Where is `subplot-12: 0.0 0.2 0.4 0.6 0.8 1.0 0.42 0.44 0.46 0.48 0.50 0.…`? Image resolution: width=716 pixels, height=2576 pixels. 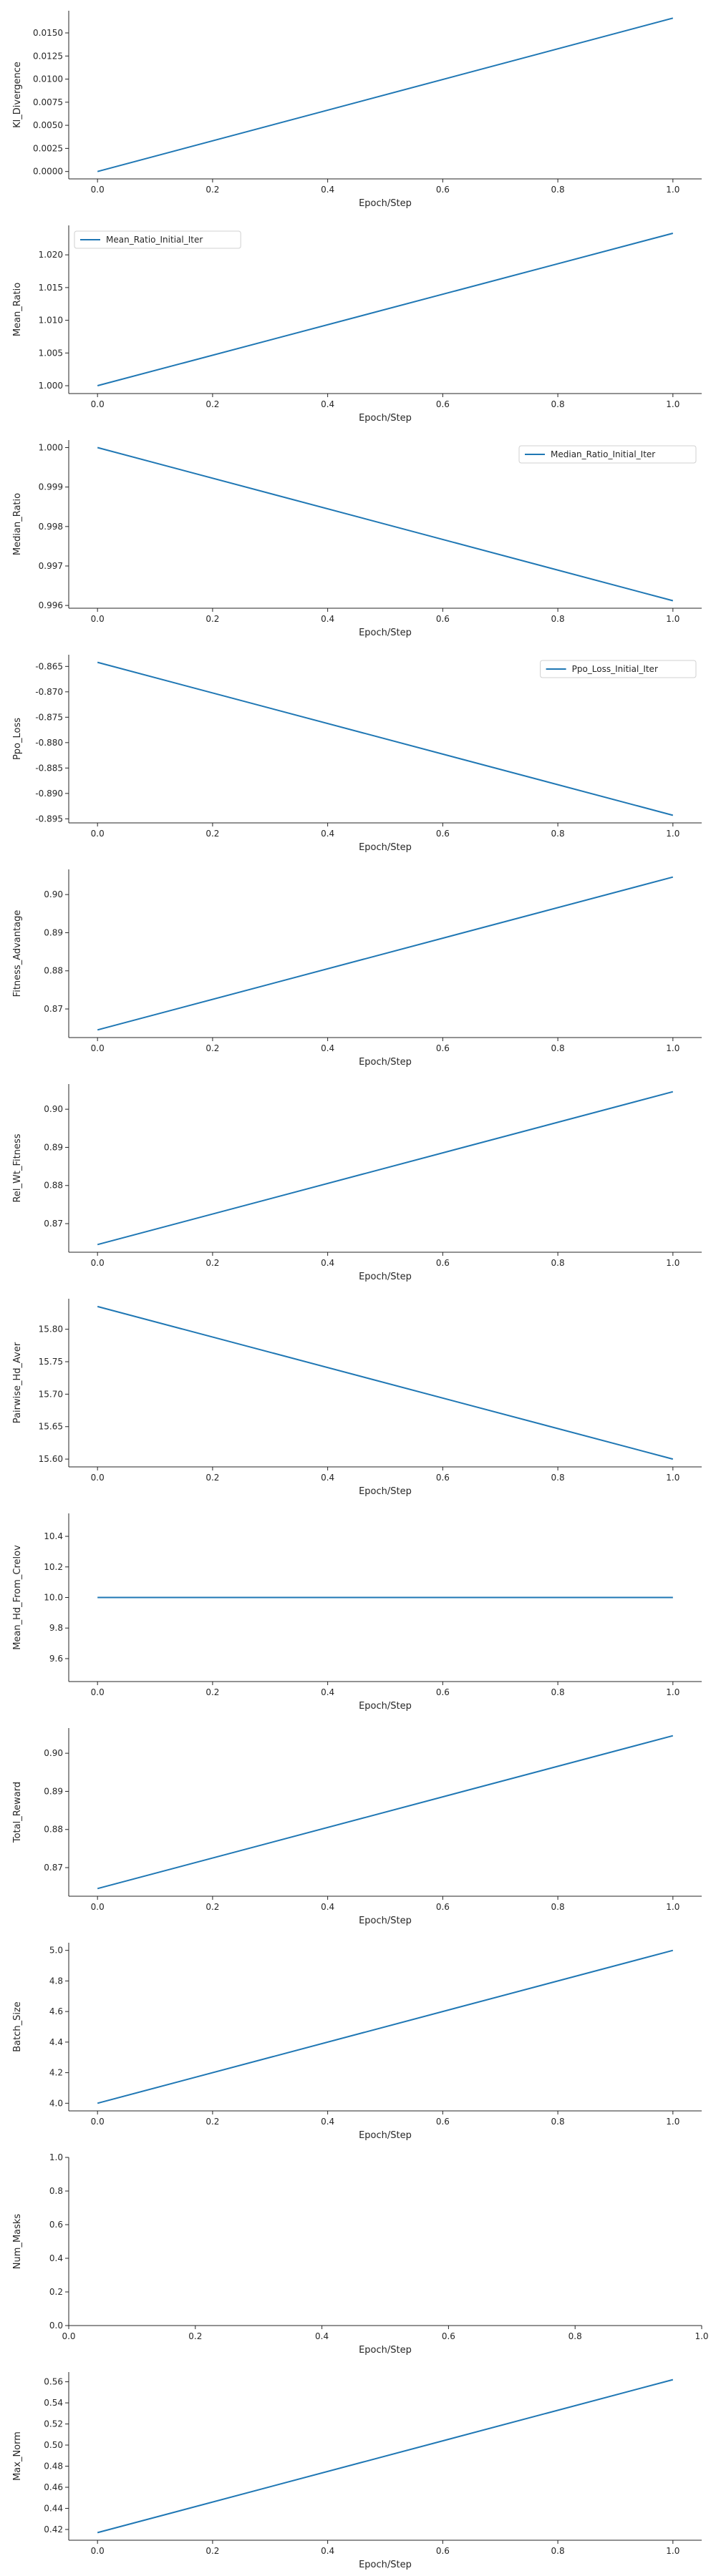 subplot-12: 0.0 0.2 0.4 0.6 0.8 1.0 0.42 0.44 0.46 0.48 0.50 0.… is located at coordinates (357, 2471).